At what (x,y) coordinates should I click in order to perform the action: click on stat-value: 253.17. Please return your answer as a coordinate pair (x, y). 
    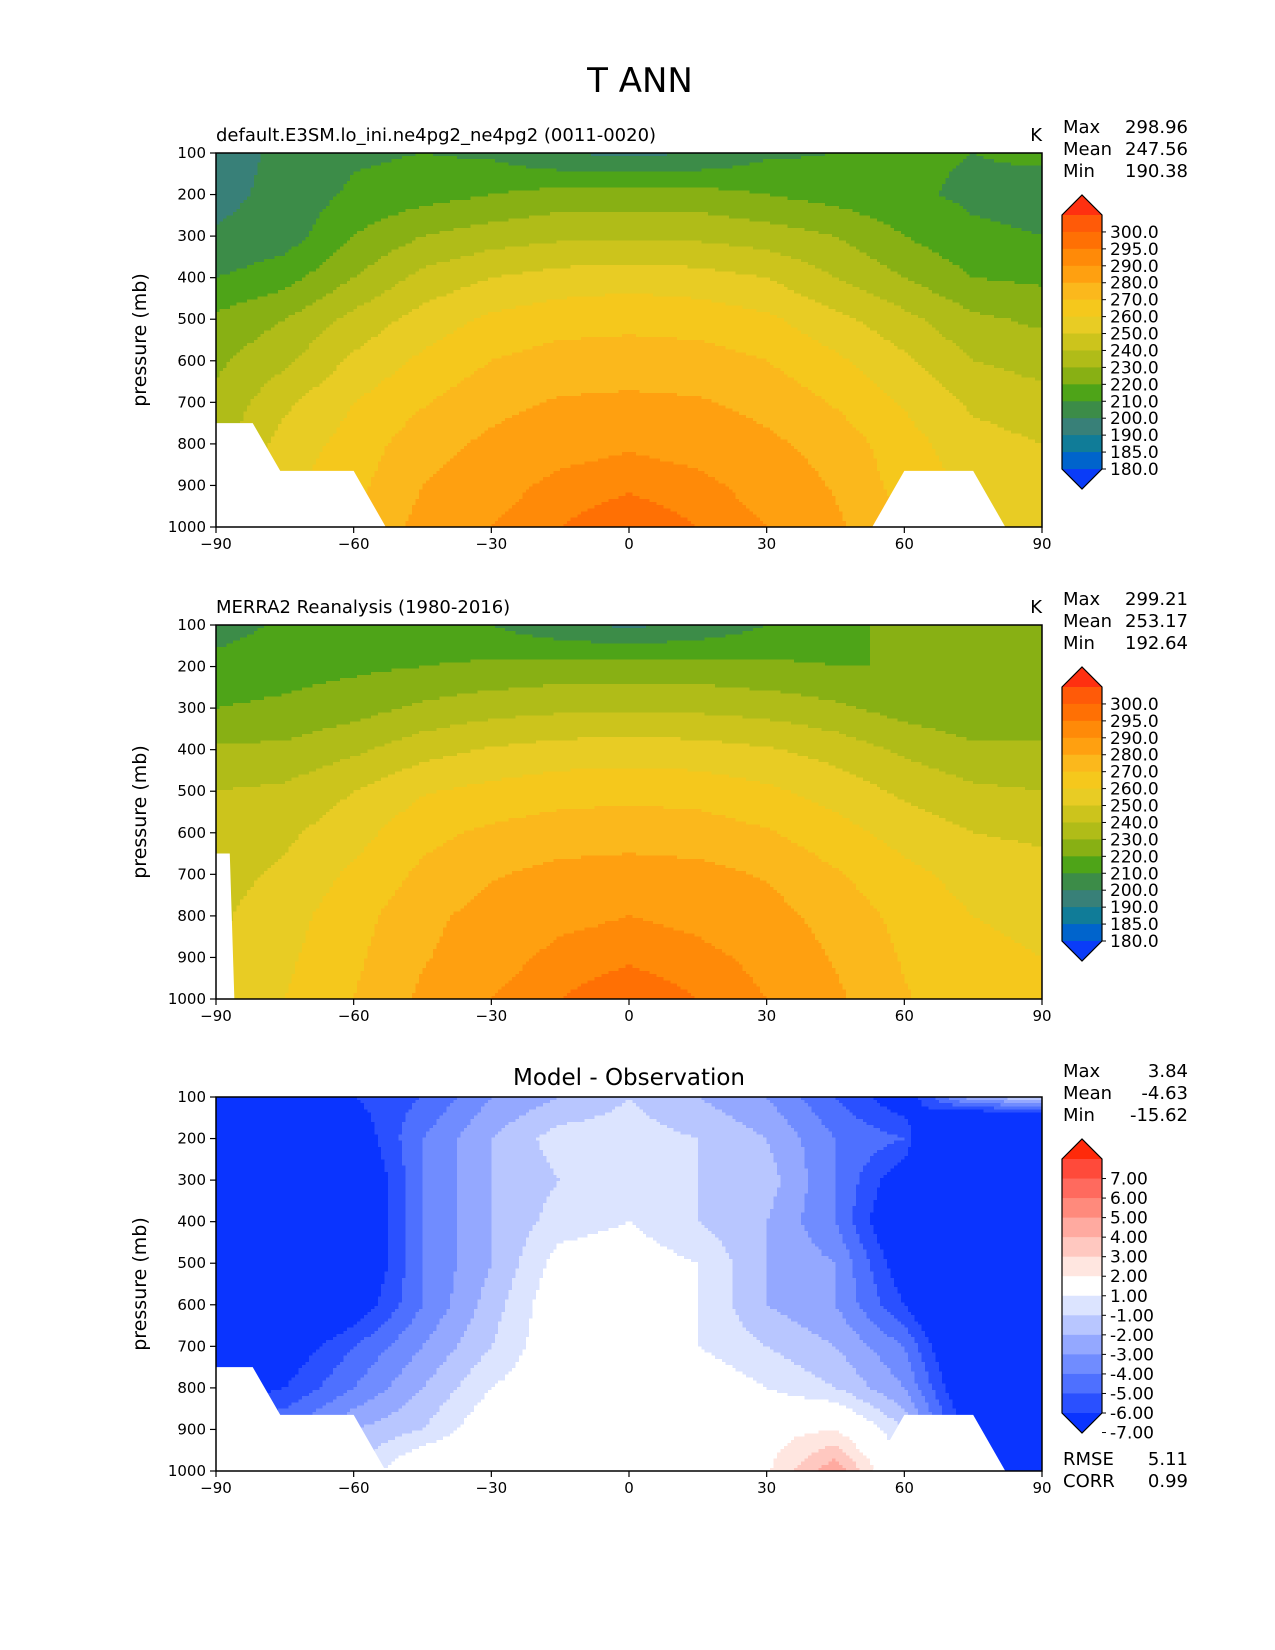
    Looking at the image, I should click on (1156, 621).